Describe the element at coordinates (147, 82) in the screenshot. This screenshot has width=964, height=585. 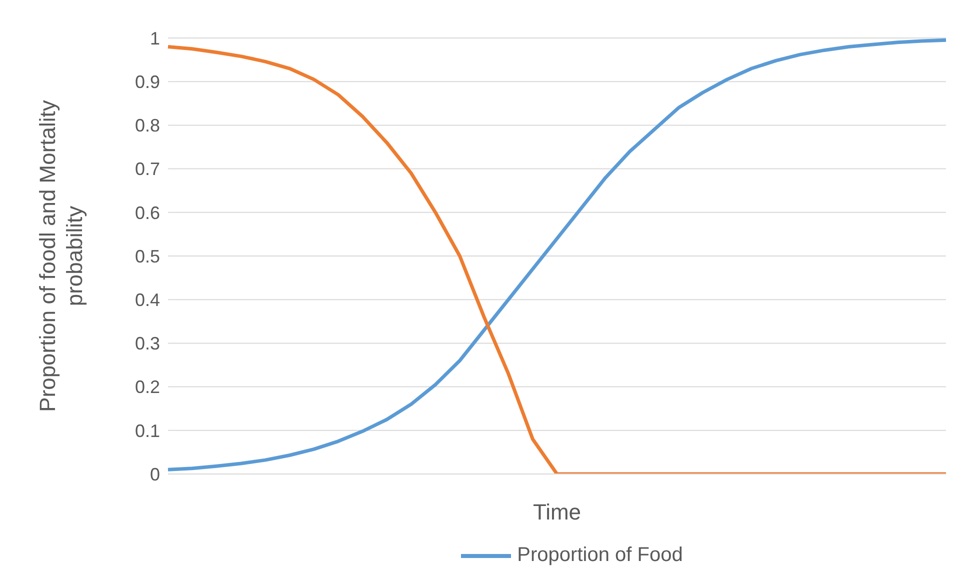
I see `y-tick-label: 0.9` at that location.